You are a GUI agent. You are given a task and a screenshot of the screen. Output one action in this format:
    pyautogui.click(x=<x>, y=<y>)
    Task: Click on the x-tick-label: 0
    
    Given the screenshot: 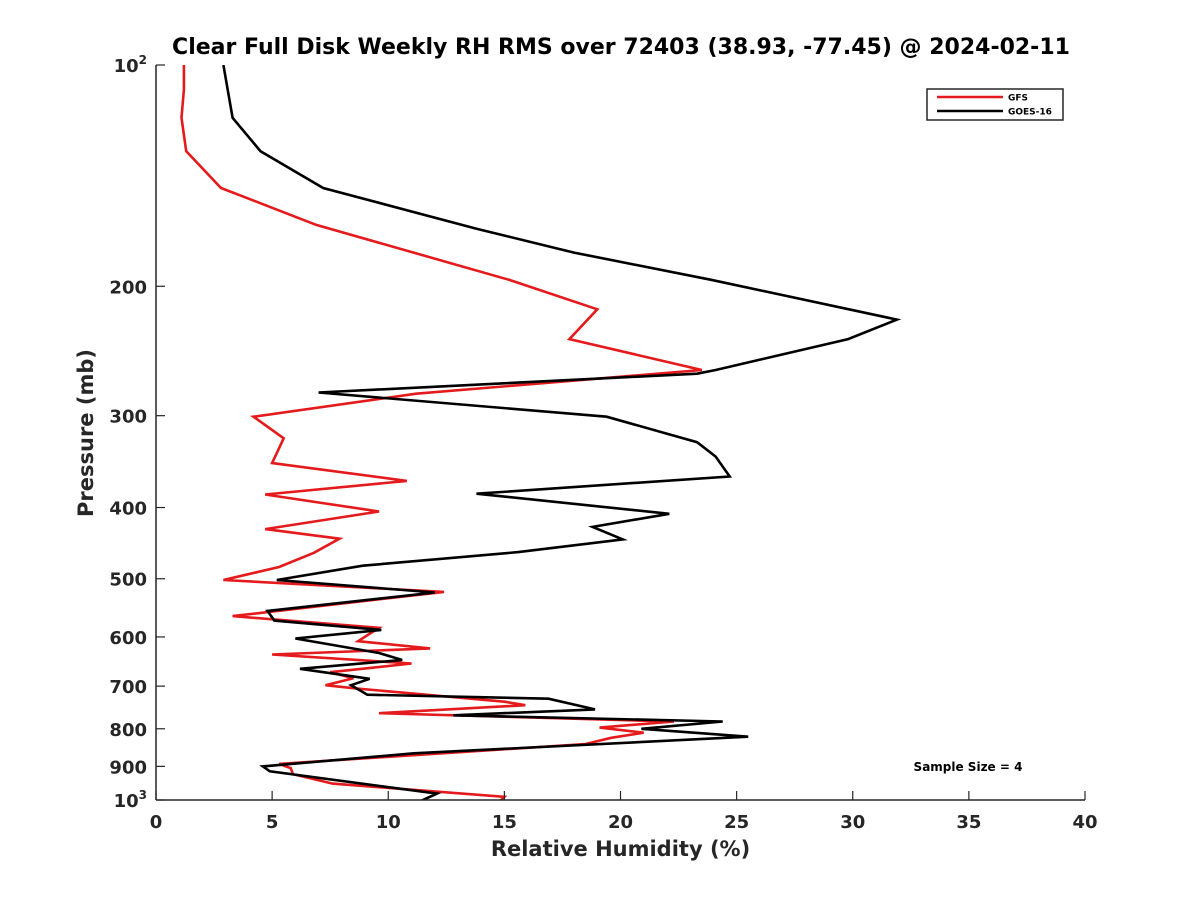 What is the action you would take?
    pyautogui.click(x=156, y=822)
    